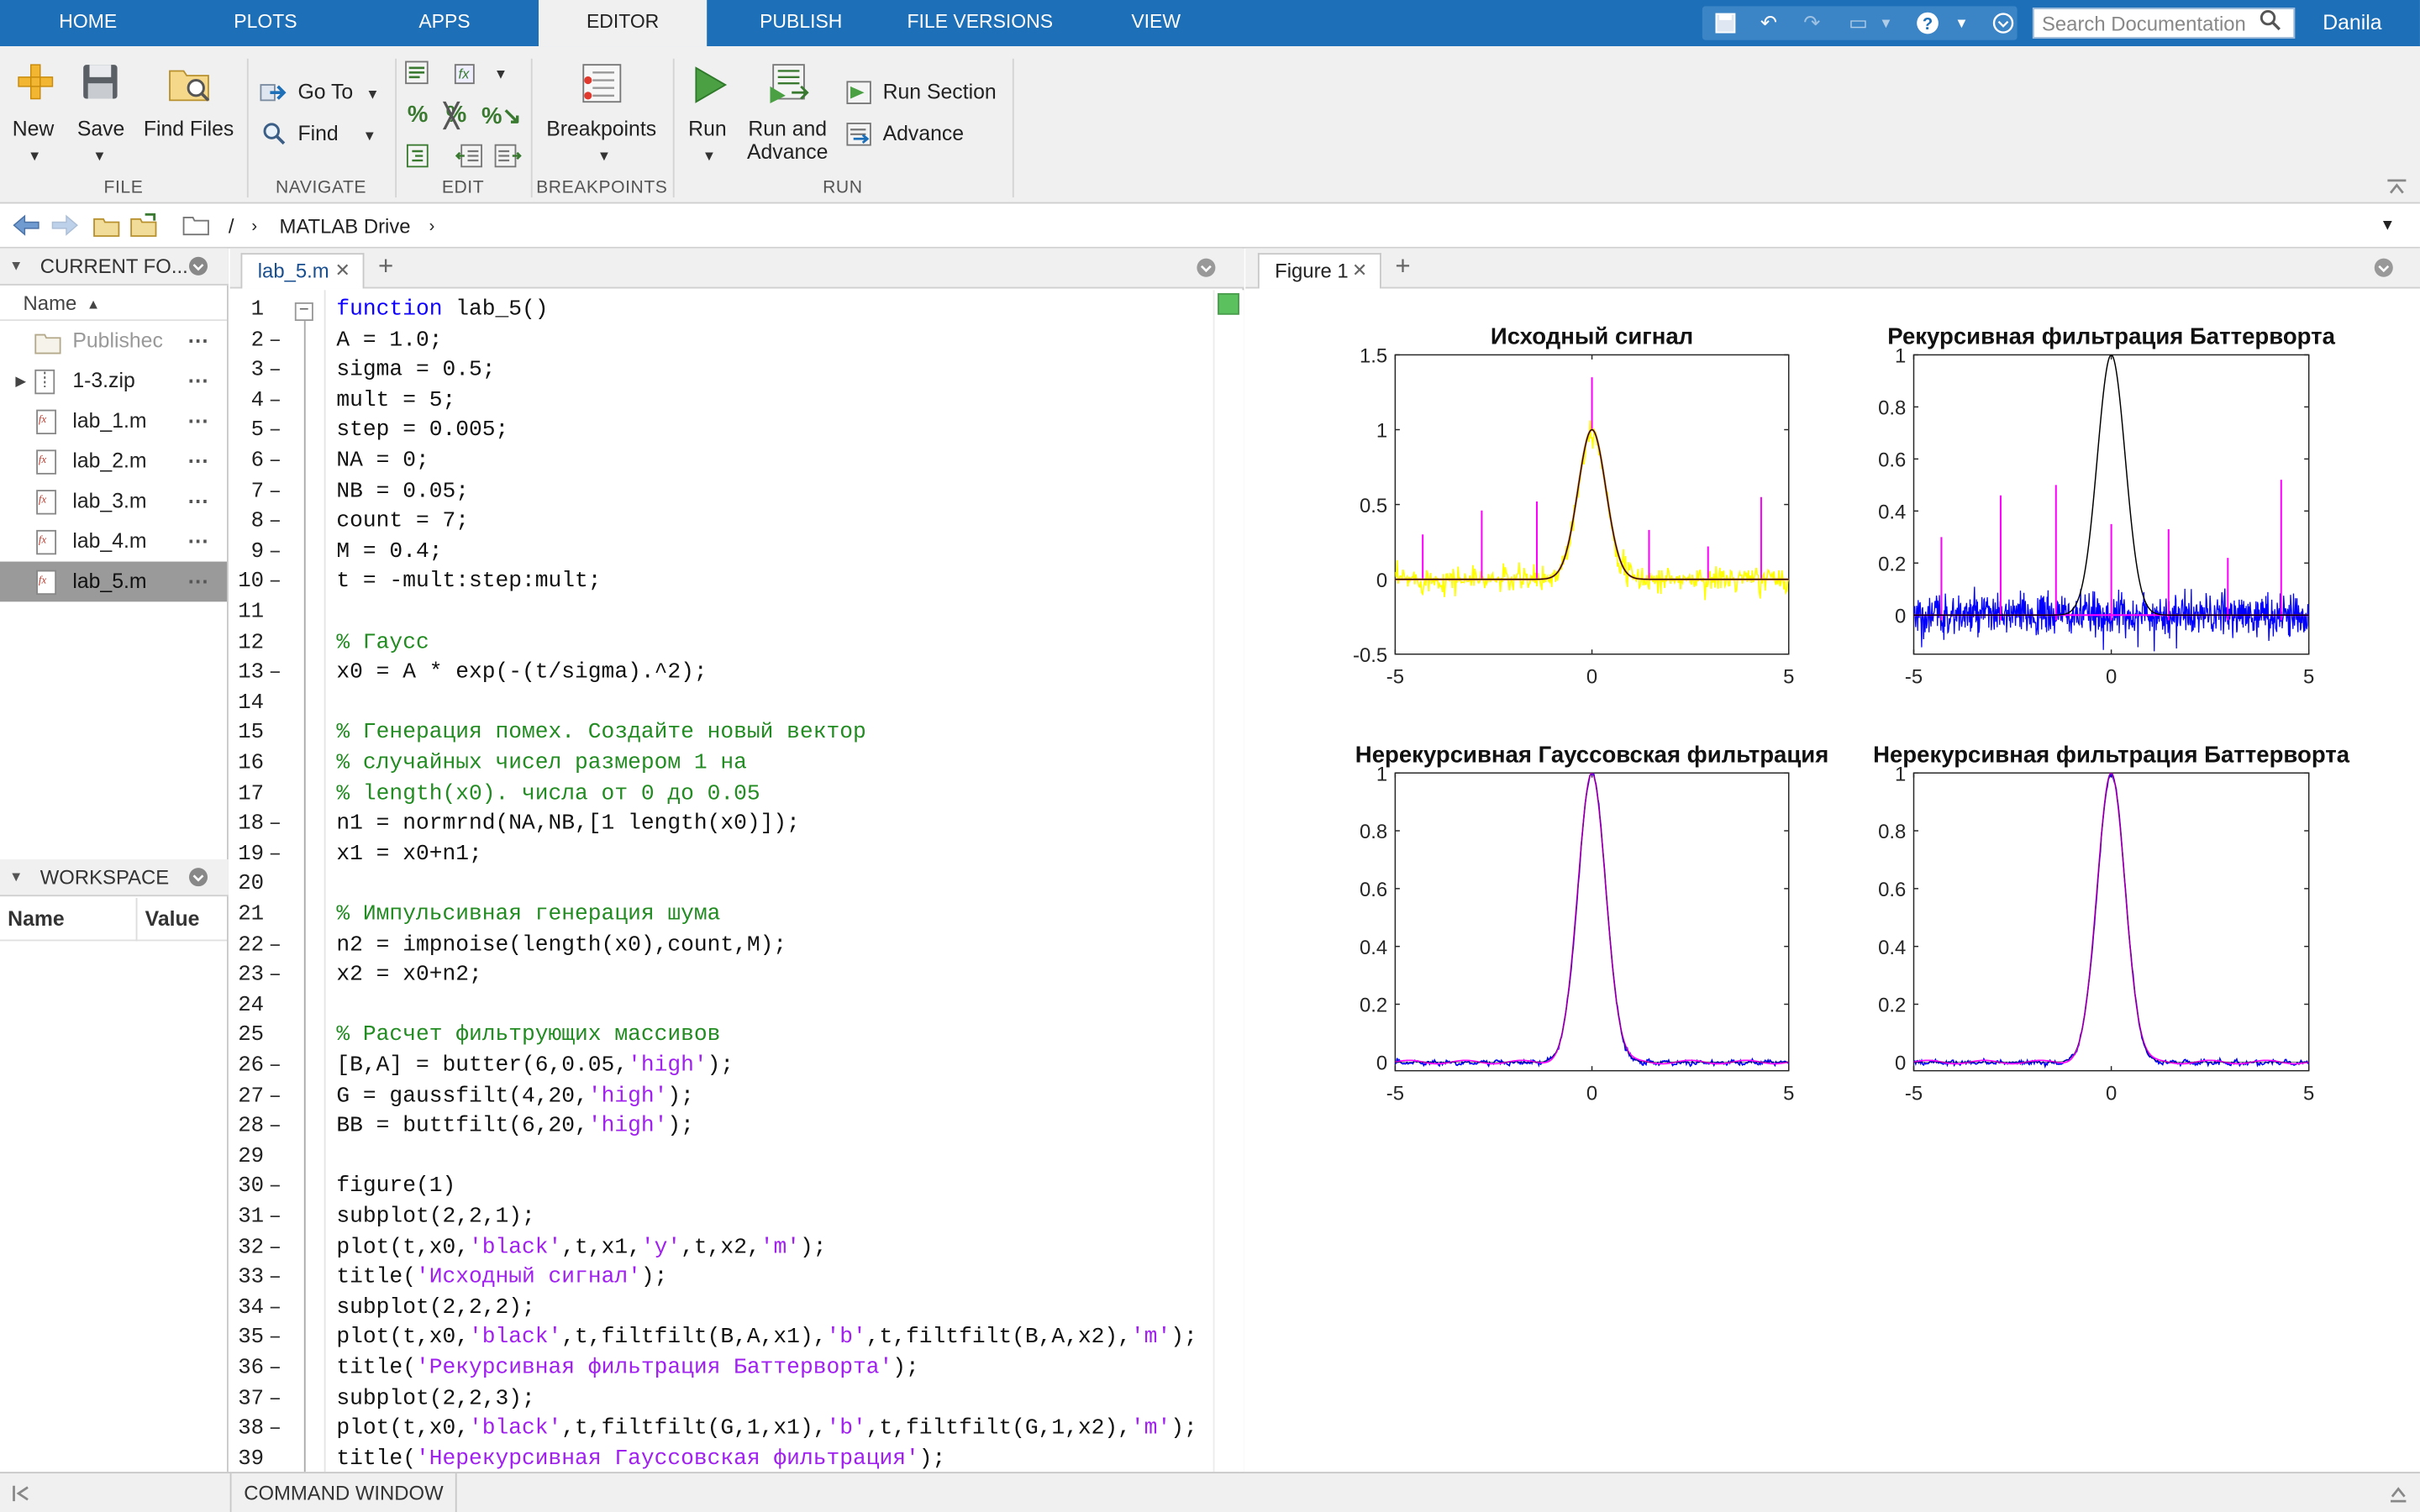  I want to click on line-number: 30, so click(251, 1187).